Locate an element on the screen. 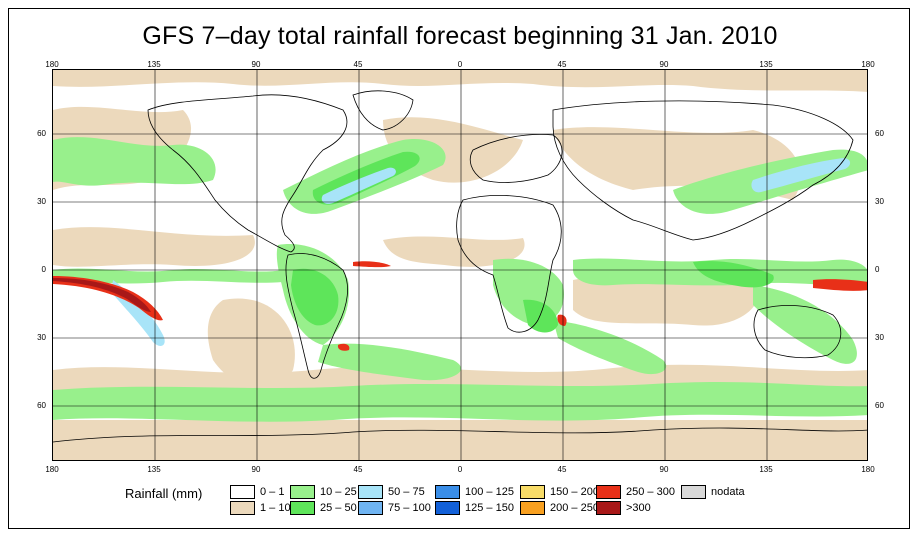 This screenshot has height=539, width=920. legend-item-9: 200 – 250 is located at coordinates (559, 508).